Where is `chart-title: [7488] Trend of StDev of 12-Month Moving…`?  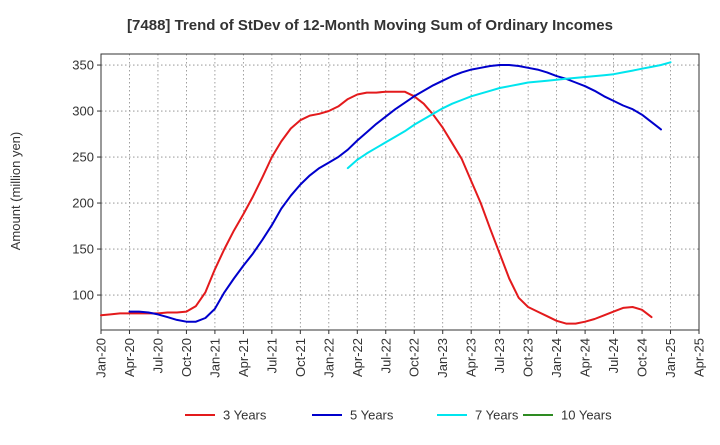 chart-title: [7488] Trend of StDev of 12-Month Moving… is located at coordinates (370, 25).